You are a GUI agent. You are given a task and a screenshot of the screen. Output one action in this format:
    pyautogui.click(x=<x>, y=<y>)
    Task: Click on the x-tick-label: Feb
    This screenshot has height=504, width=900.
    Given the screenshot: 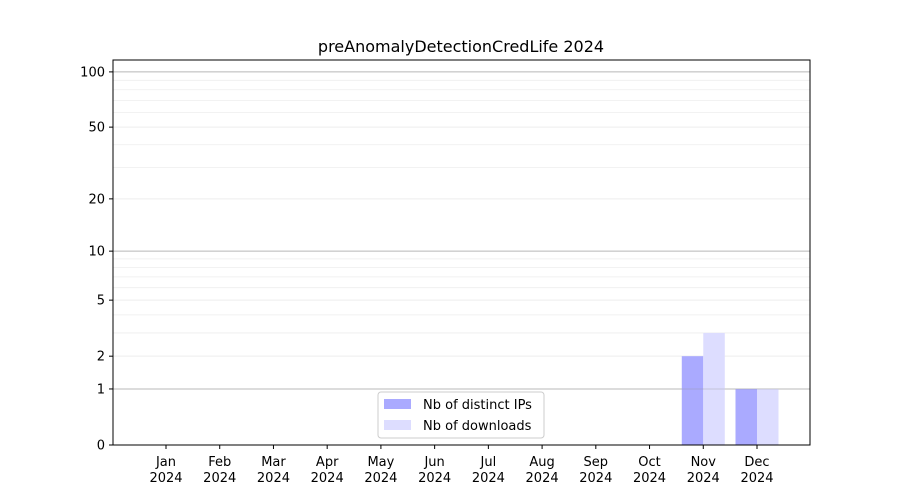 What is the action you would take?
    pyautogui.click(x=219, y=462)
    